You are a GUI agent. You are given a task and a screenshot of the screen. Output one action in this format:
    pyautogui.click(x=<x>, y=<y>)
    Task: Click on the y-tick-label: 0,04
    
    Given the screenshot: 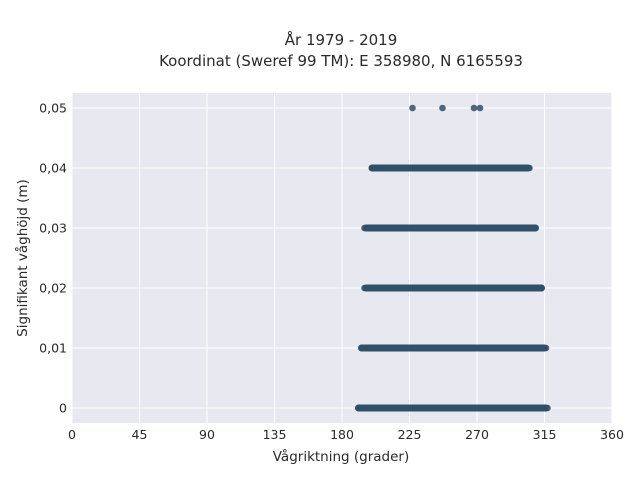 What is the action you would take?
    pyautogui.click(x=53, y=168)
    